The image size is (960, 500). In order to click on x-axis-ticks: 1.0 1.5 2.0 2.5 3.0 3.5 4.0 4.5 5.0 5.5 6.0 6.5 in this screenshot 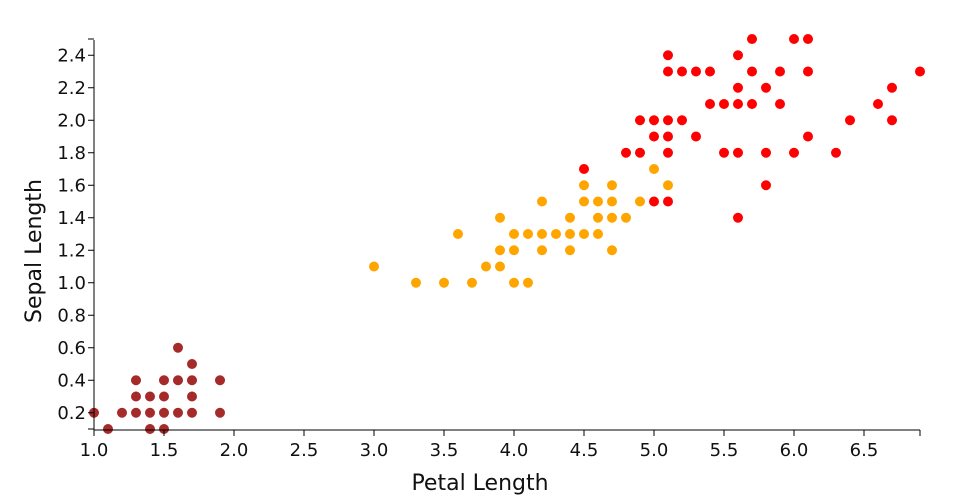, I will do `click(500, 445)`.